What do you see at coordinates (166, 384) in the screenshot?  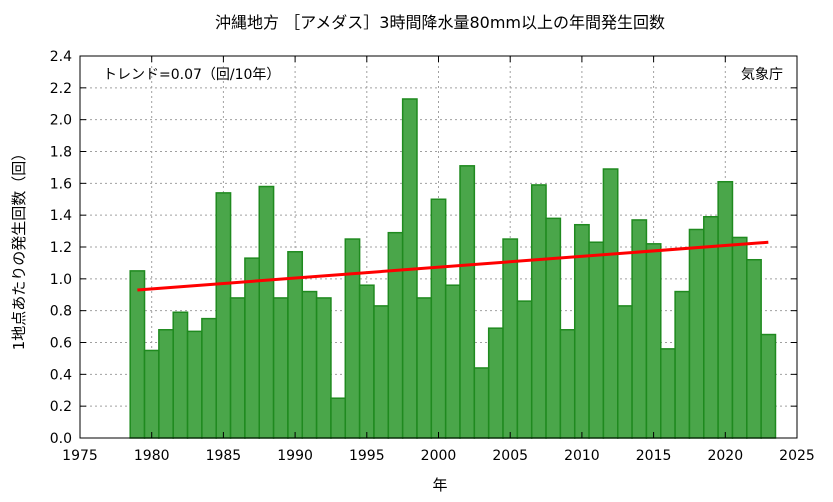 I see `bar-1981` at bounding box center [166, 384].